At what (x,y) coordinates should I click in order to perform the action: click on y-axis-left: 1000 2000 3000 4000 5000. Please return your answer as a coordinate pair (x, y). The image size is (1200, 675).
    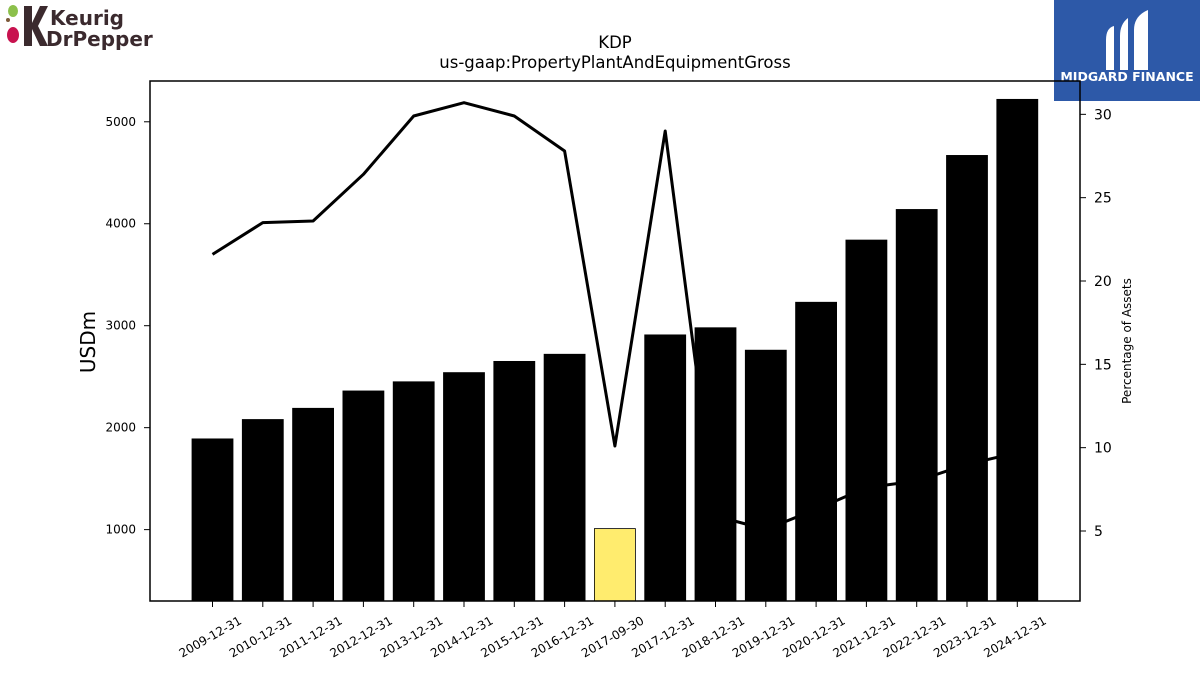
    Looking at the image, I should click on (127, 326).